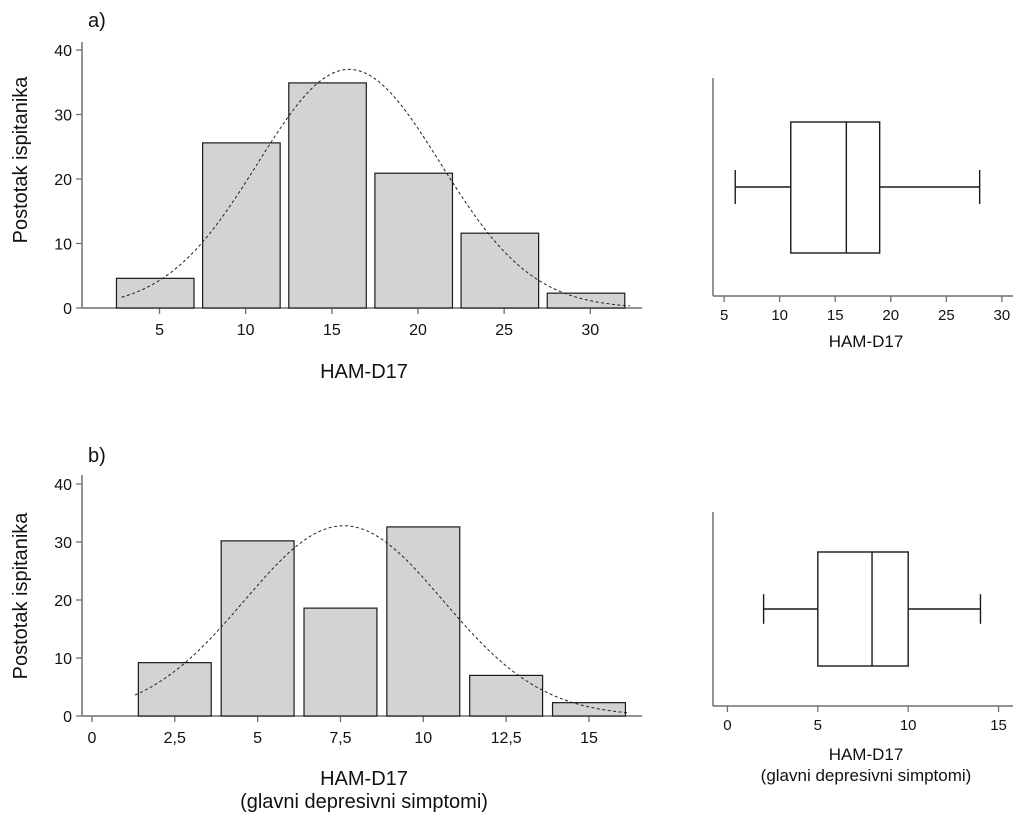  I want to click on boxplot-panel-a: HAM-D17 5 10 15 20 25 30, so click(862, 214).